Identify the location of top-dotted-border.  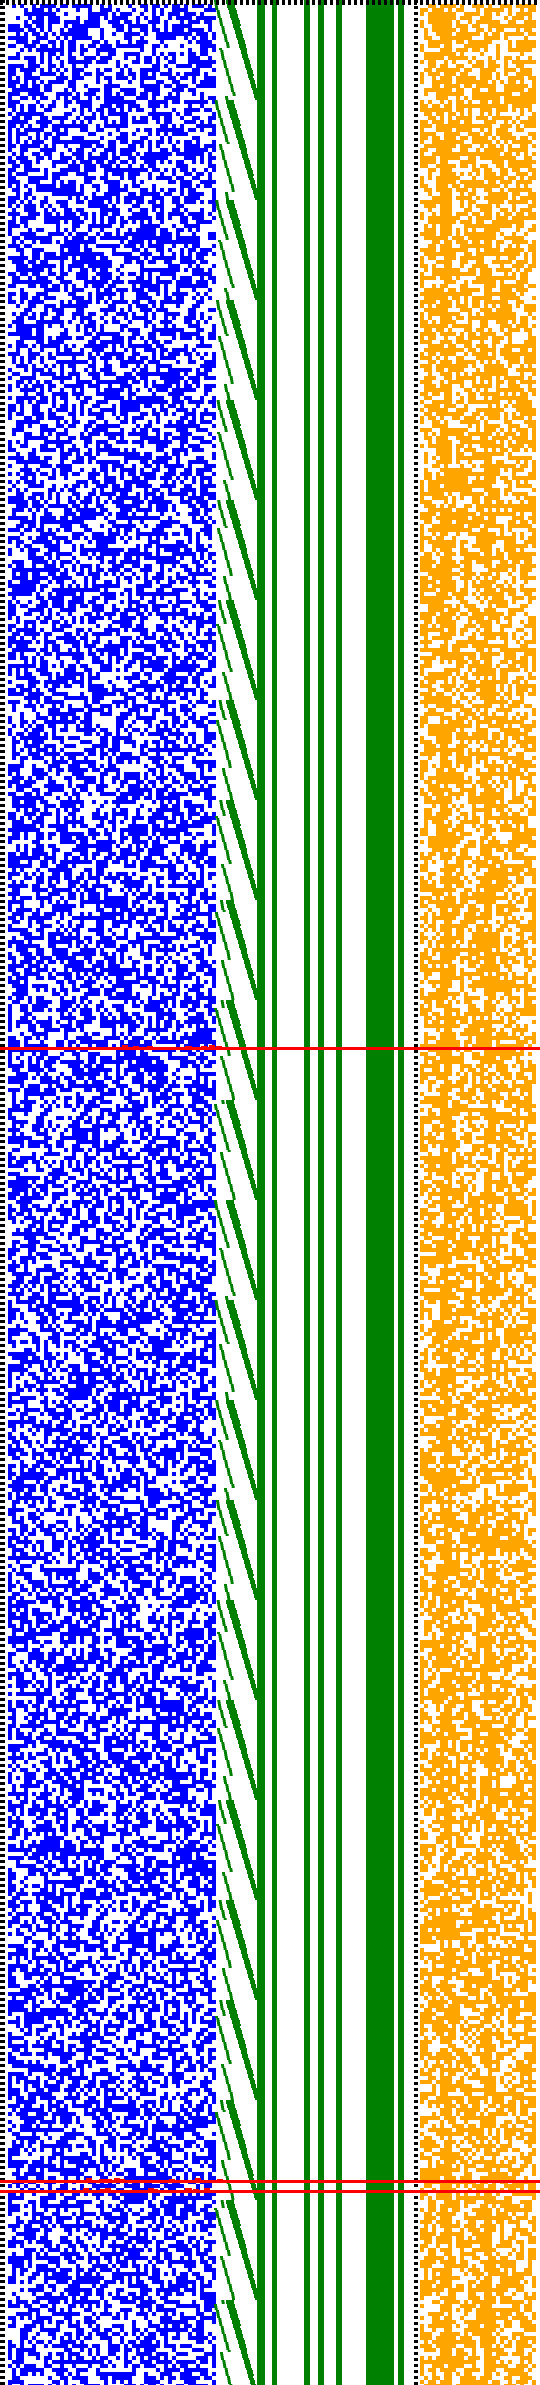
(270, 2).